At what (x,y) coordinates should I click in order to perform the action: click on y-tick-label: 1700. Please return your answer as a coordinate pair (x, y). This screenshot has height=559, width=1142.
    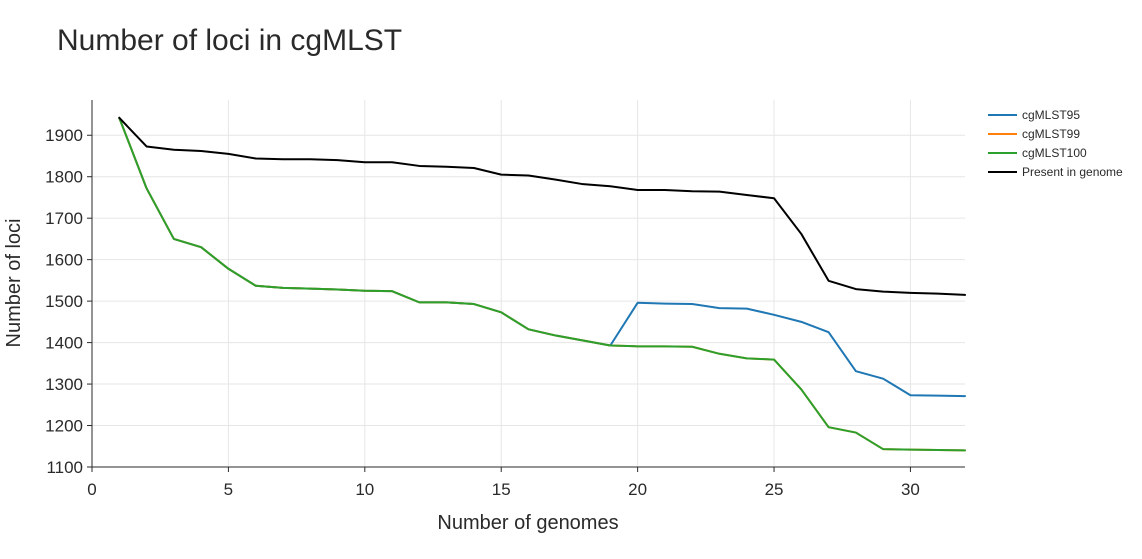
    Looking at the image, I should click on (64, 218).